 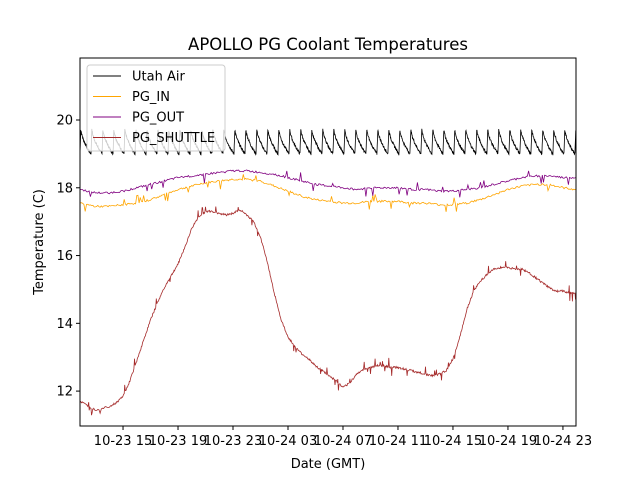 I want to click on series-line-pg-in, so click(x=328, y=193).